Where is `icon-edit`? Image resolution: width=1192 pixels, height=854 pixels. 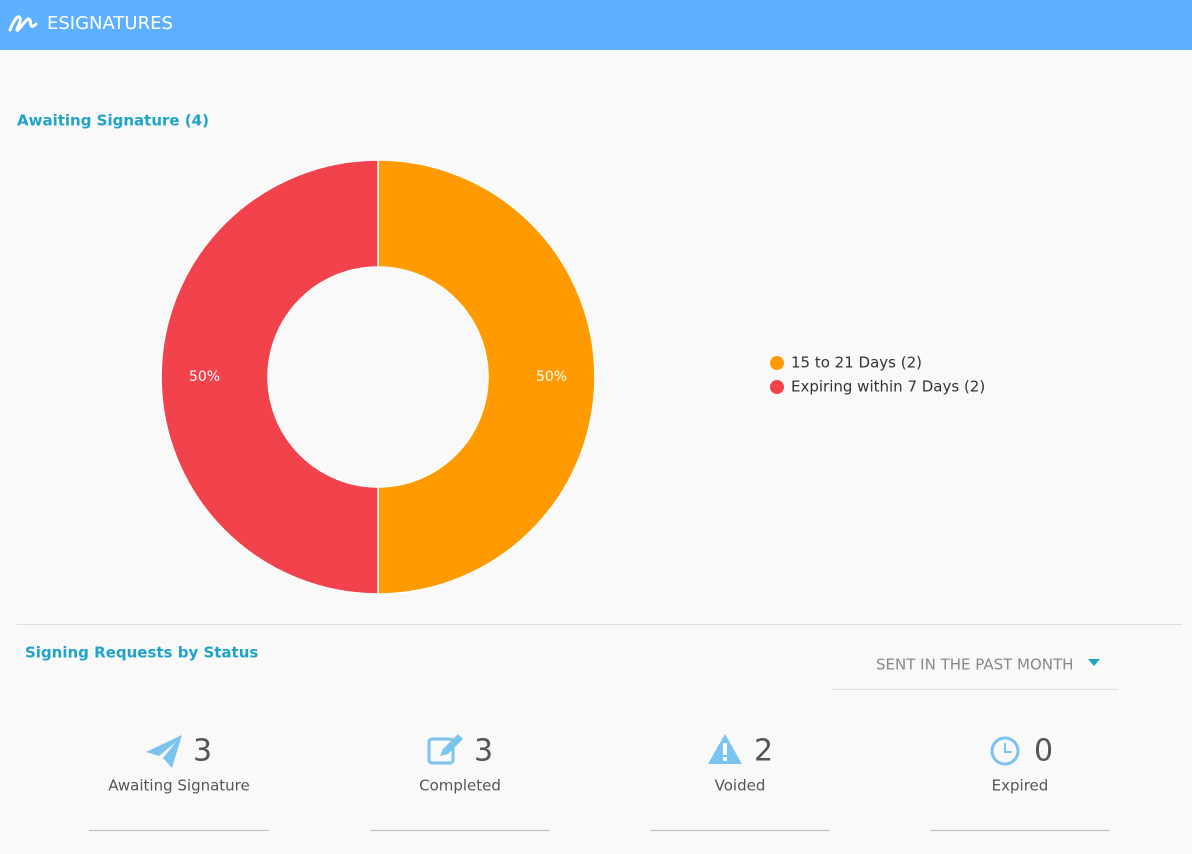 icon-edit is located at coordinates (445, 749).